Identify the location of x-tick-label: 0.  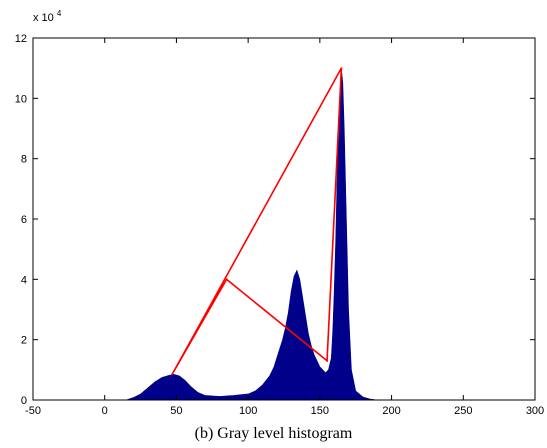
(105, 411).